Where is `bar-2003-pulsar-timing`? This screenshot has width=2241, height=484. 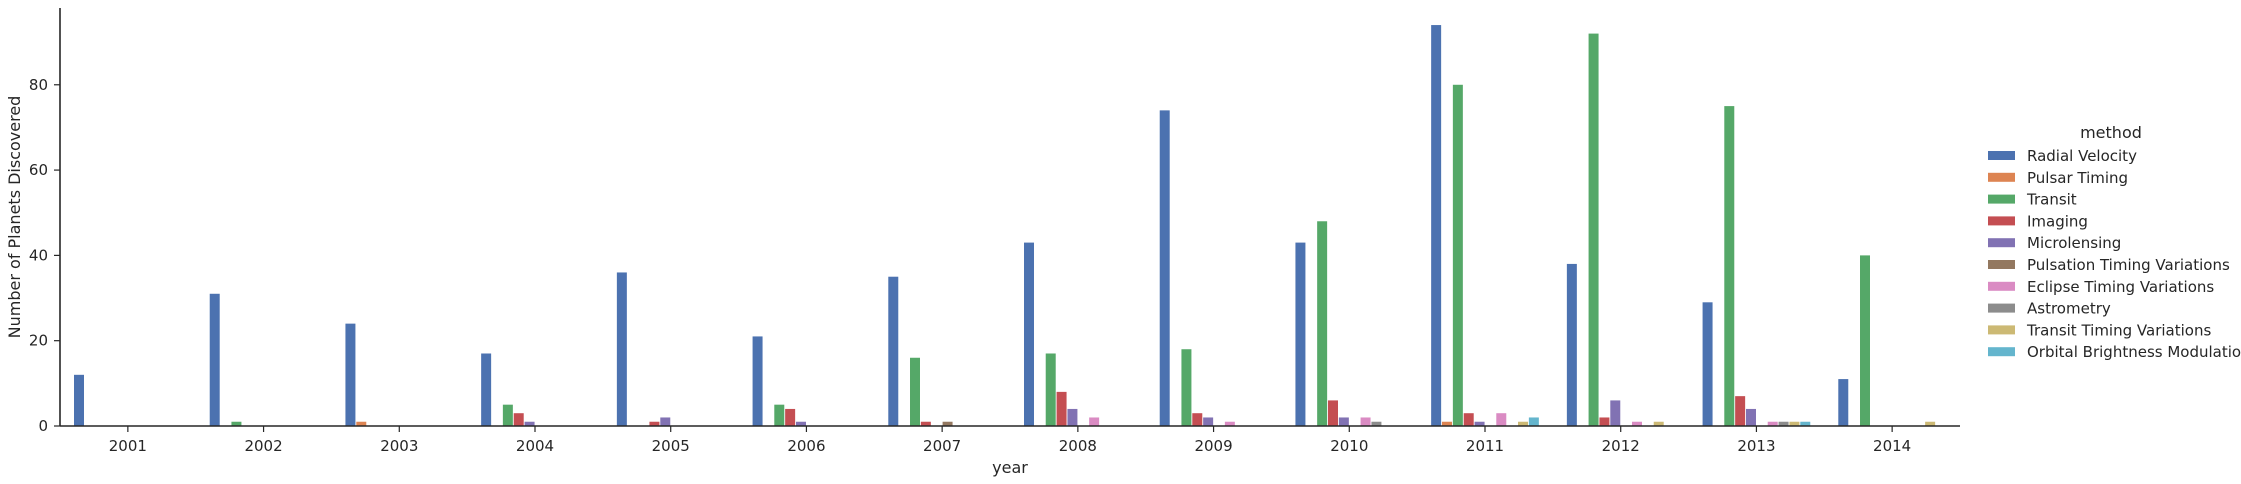 bar-2003-pulsar-timing is located at coordinates (361, 423).